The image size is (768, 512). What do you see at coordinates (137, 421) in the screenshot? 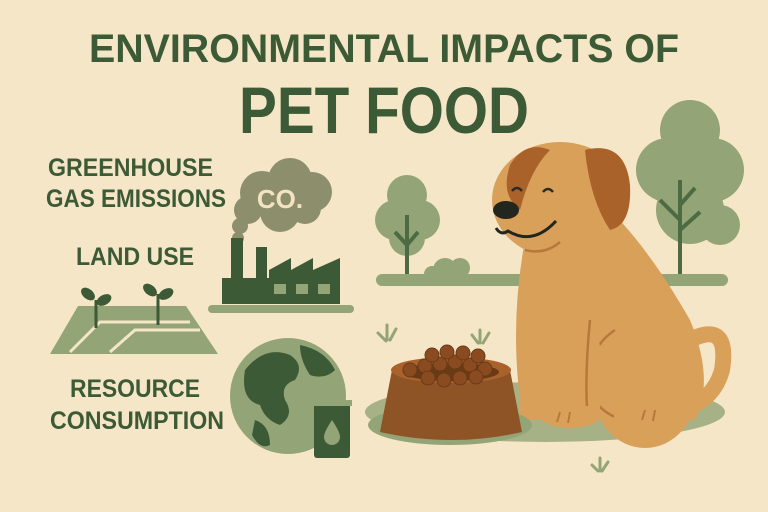
I see `label-consumption: CONSUMPTION` at bounding box center [137, 421].